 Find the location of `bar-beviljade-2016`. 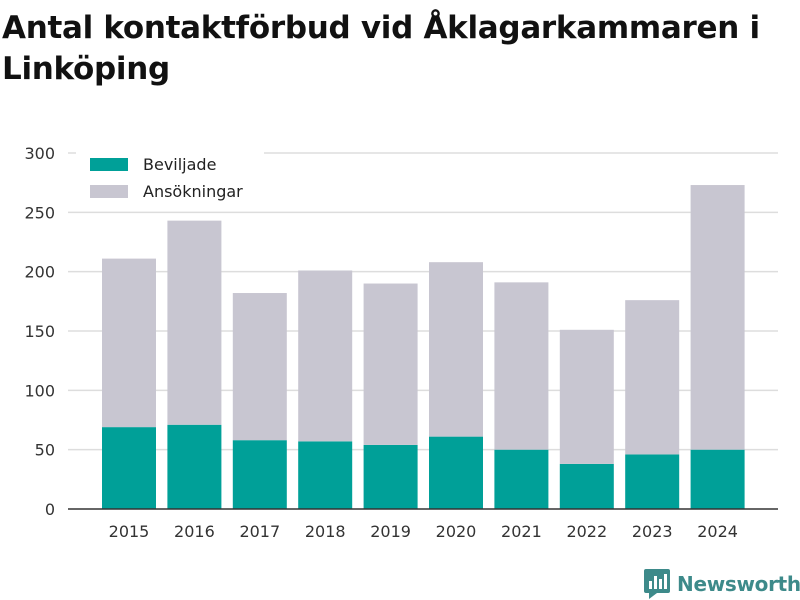

bar-beviljade-2016 is located at coordinates (194, 466).